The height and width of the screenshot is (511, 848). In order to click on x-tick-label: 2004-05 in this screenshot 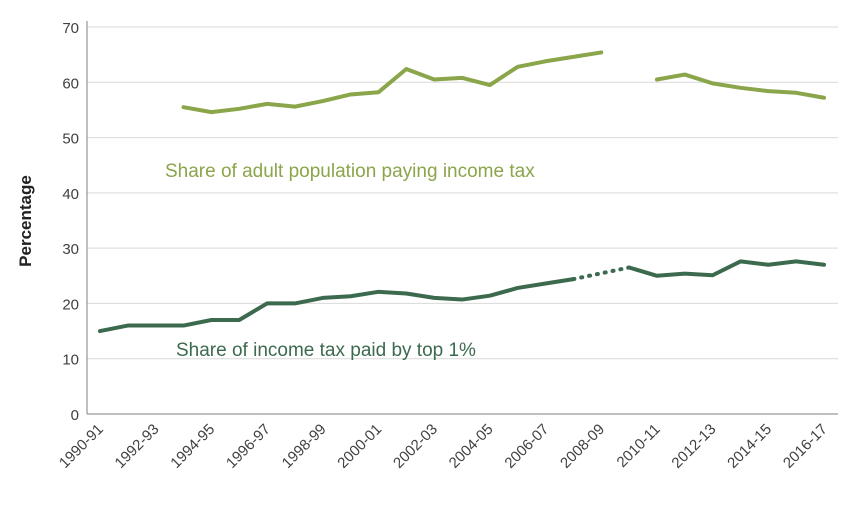, I will do `click(471, 446)`.